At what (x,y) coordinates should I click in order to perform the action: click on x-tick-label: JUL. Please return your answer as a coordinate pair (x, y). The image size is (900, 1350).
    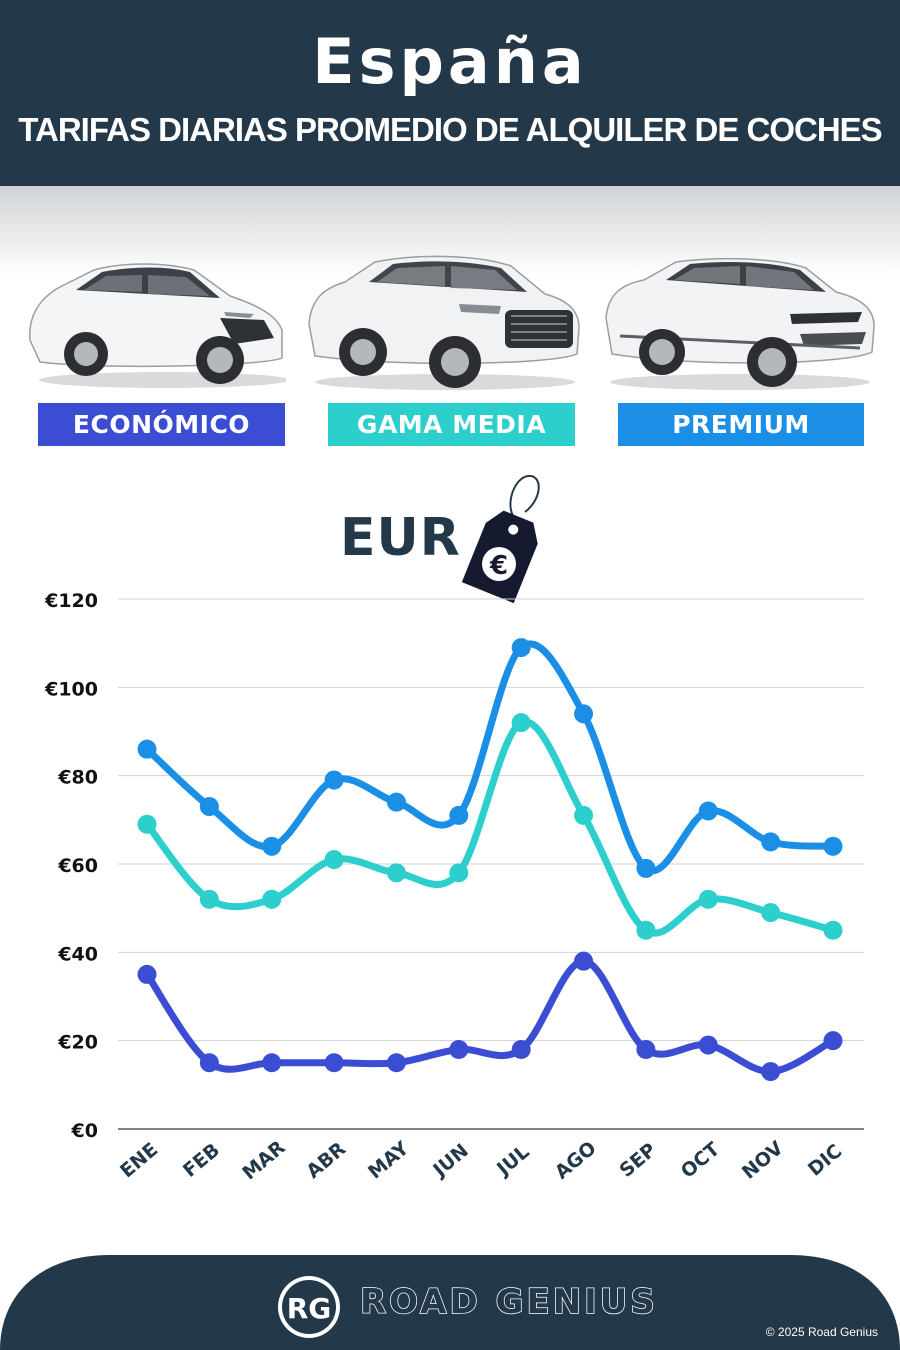
    Looking at the image, I should click on (512, 1161).